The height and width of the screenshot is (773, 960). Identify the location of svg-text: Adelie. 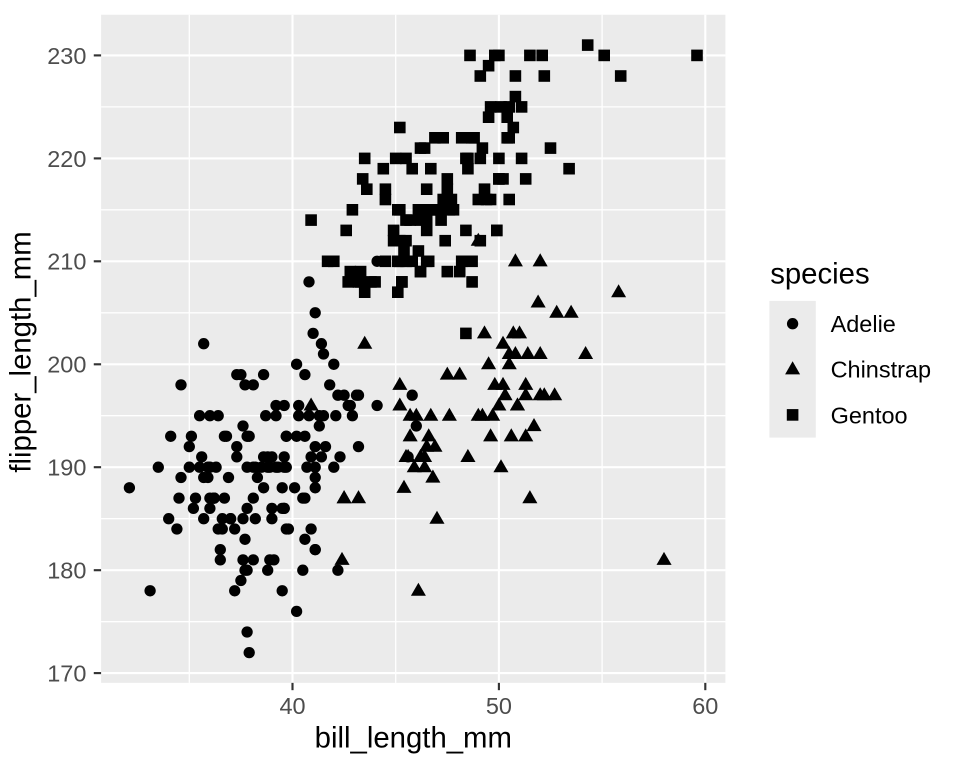
(863, 324).